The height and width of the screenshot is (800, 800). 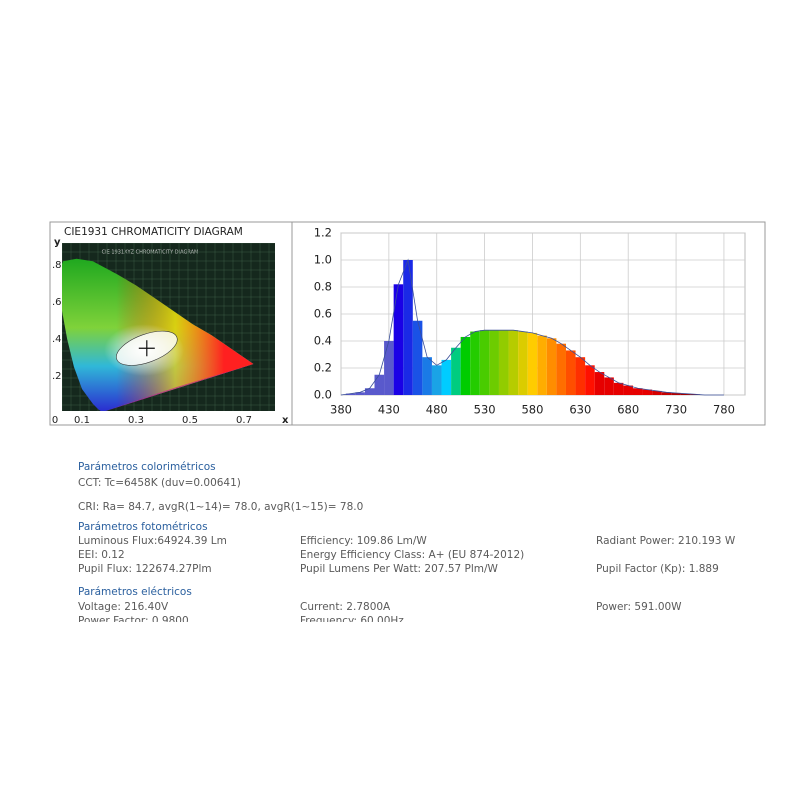 What do you see at coordinates (666, 541) in the screenshot?
I see `text: Radiant Power: 210.193 W` at bounding box center [666, 541].